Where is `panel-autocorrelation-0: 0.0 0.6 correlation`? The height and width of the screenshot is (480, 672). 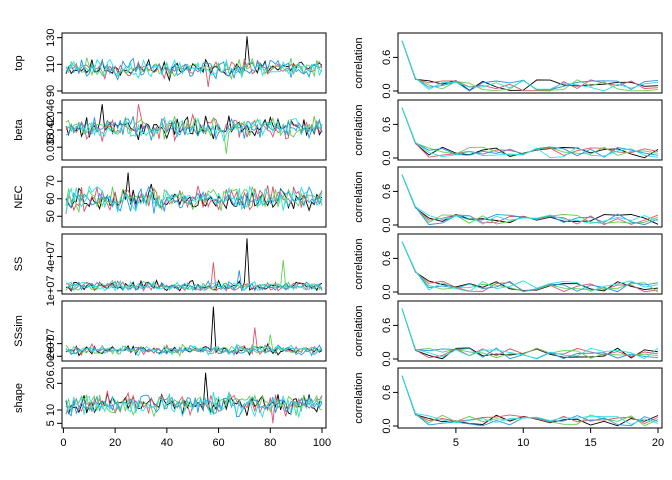
panel-autocorrelation-0: 0.0 0.6 correlation is located at coordinates (508, 65).